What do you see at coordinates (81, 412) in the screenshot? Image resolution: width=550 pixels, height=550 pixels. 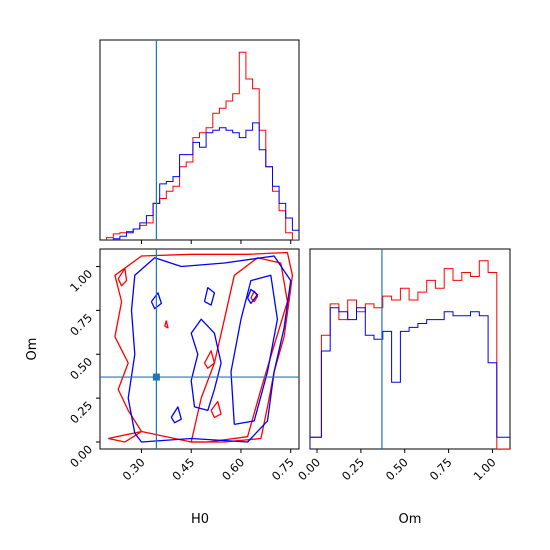 I see `om-y-tick-label: 0.25` at bounding box center [81, 412].